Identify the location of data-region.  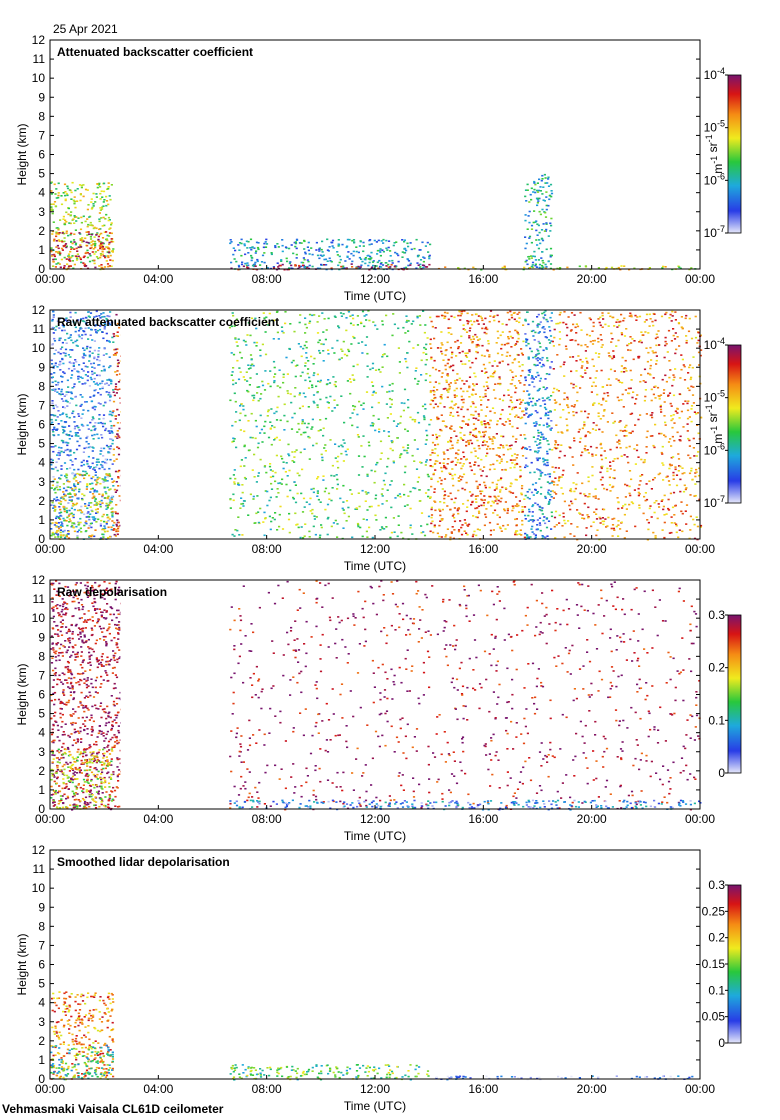
(82, 226).